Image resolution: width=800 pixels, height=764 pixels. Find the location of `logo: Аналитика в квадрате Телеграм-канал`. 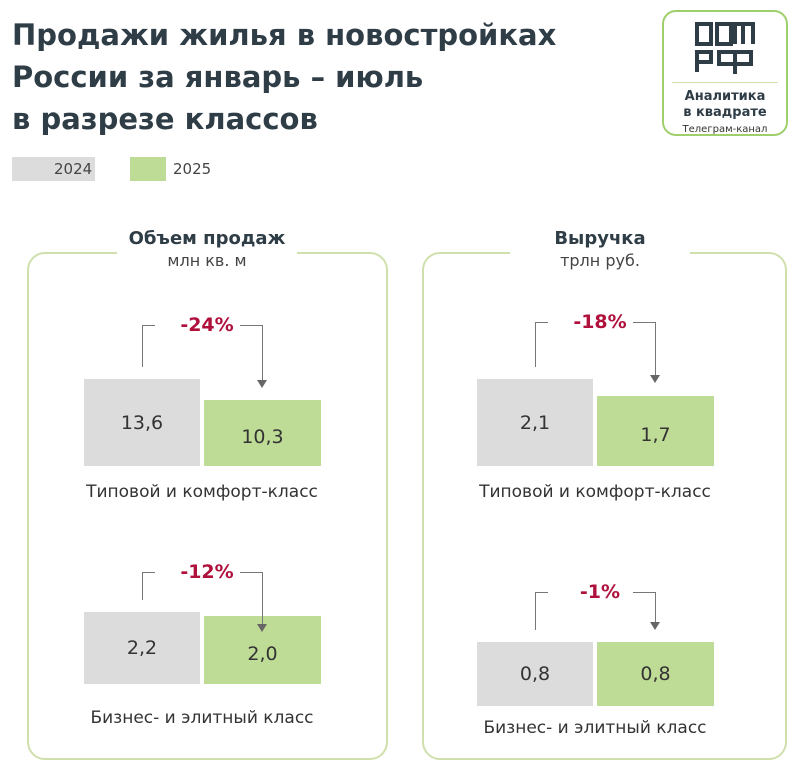

logo: Аналитика в квадрате Телеграм-канал is located at coordinates (725, 73).